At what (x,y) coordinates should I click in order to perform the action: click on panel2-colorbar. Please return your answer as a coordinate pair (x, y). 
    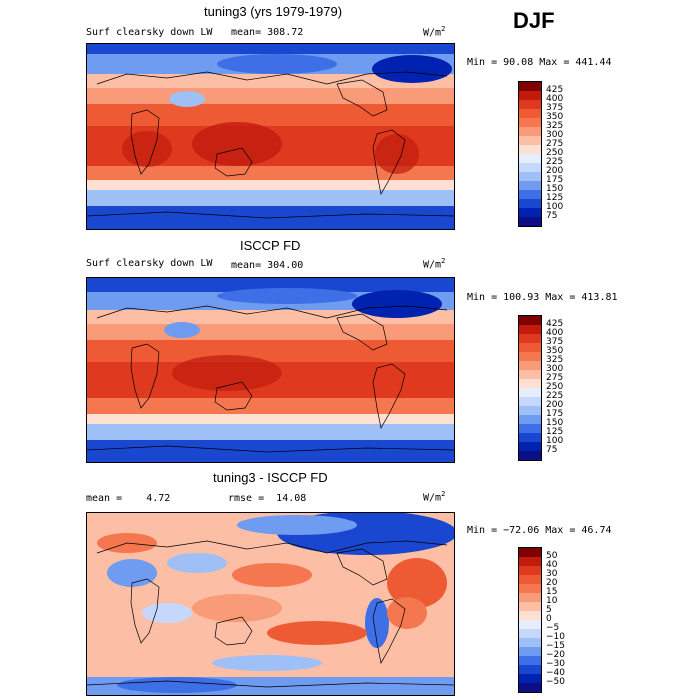
    Looking at the image, I should click on (530, 388).